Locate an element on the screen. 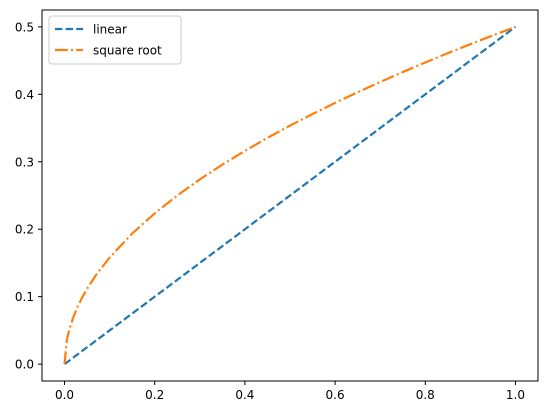 The image size is (547, 413). y-tick-label: 0.5 is located at coordinates (24, 27).